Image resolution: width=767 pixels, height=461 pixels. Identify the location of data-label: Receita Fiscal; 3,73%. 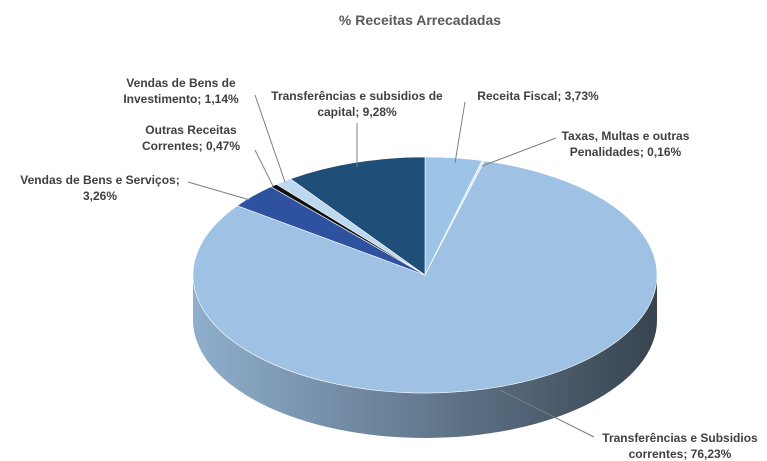
(538, 96).